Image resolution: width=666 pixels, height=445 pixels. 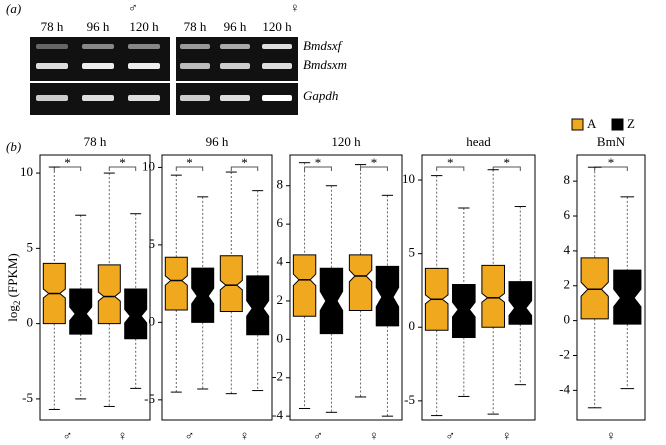 I want to click on gene-label: Bmdsxm, so click(x=325, y=64).